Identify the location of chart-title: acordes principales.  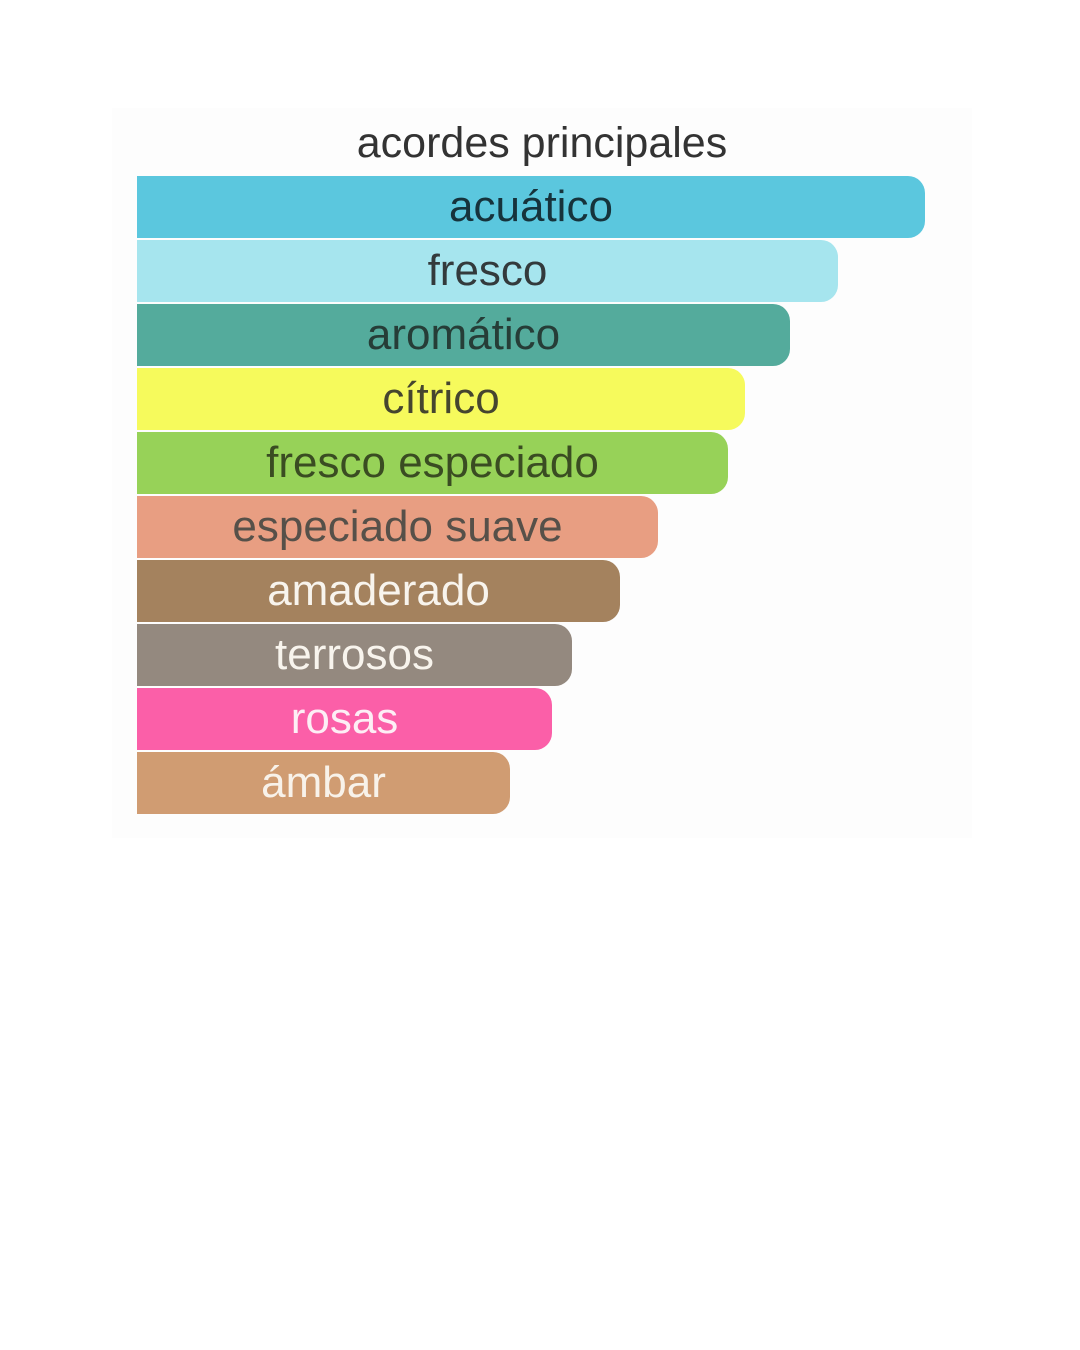
(542, 143).